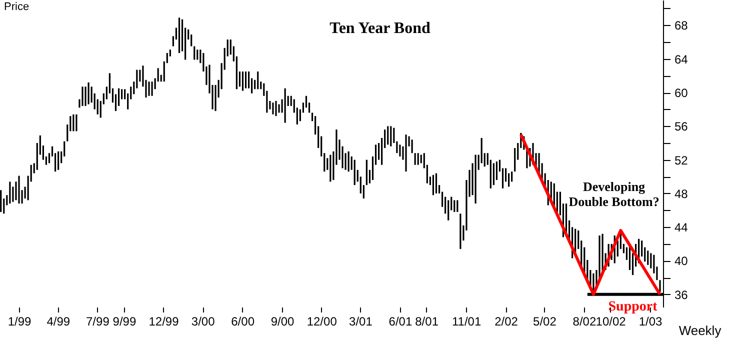 The height and width of the screenshot is (341, 737). What do you see at coordinates (611, 321) in the screenshot?
I see `x-tick-label: 10/02` at bounding box center [611, 321].